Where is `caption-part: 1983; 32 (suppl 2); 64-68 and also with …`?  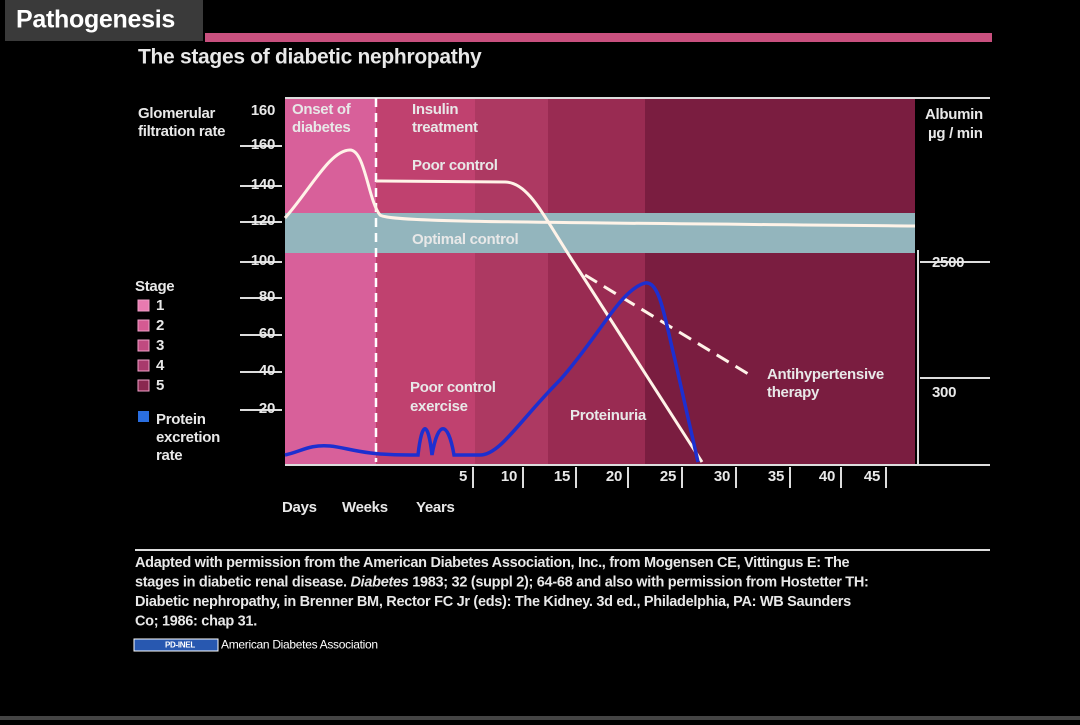
caption-part: 1983; 32 (suppl 2); 64-68 and also with … is located at coordinates (639, 582).